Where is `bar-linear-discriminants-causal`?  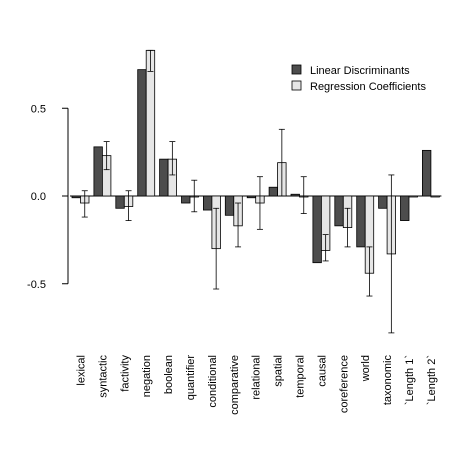 bar-linear-discriminants-causal is located at coordinates (317, 229).